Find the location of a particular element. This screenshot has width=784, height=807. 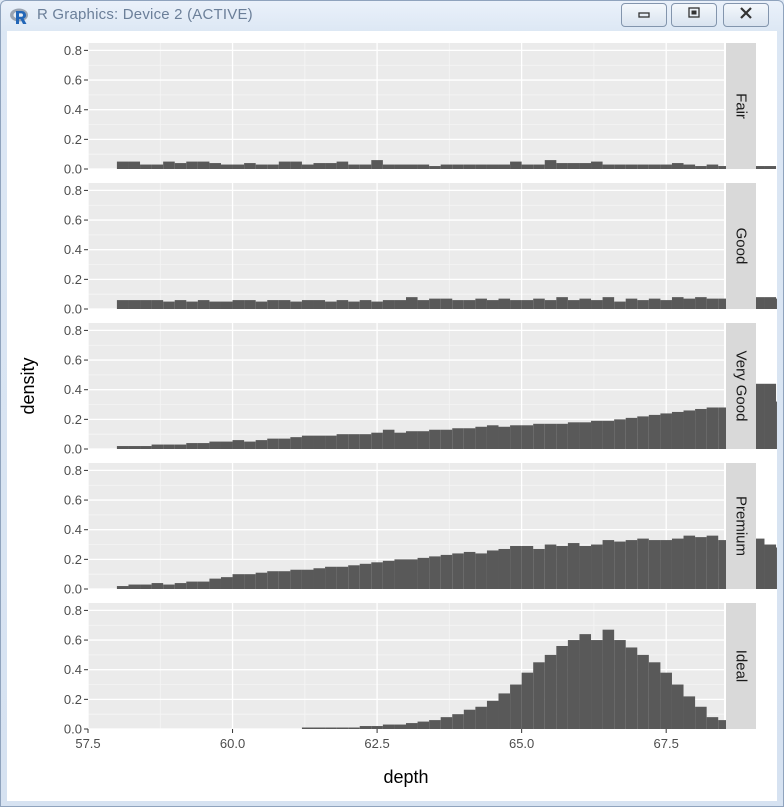

maximize-button is located at coordinates (694, 15).